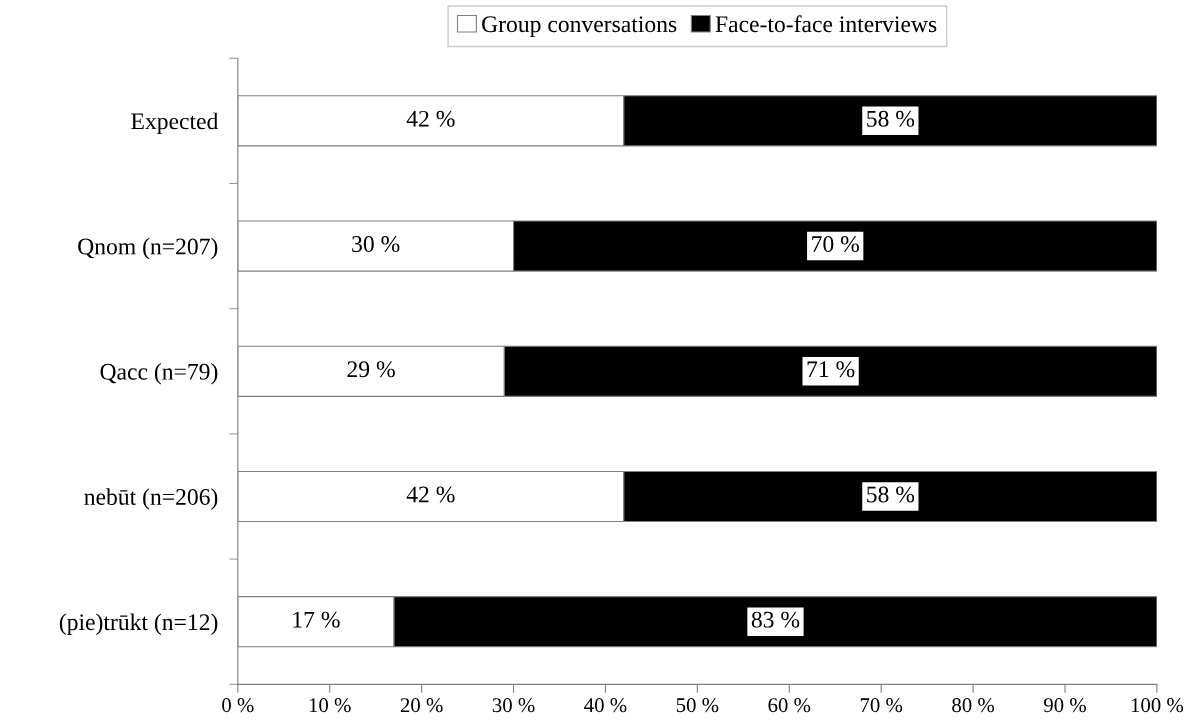  I want to click on y-tick-label: Qacc (n=79), so click(159, 374).